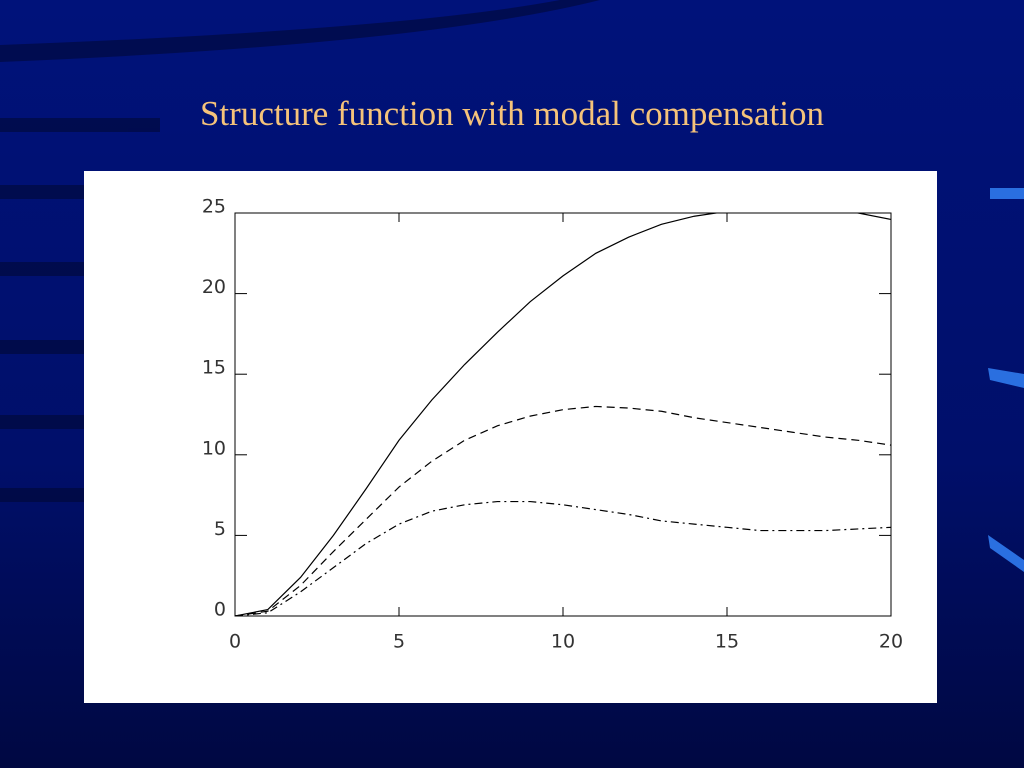 This screenshot has width=1024, height=768. What do you see at coordinates (727, 642) in the screenshot?
I see `x-tick-label: 15` at bounding box center [727, 642].